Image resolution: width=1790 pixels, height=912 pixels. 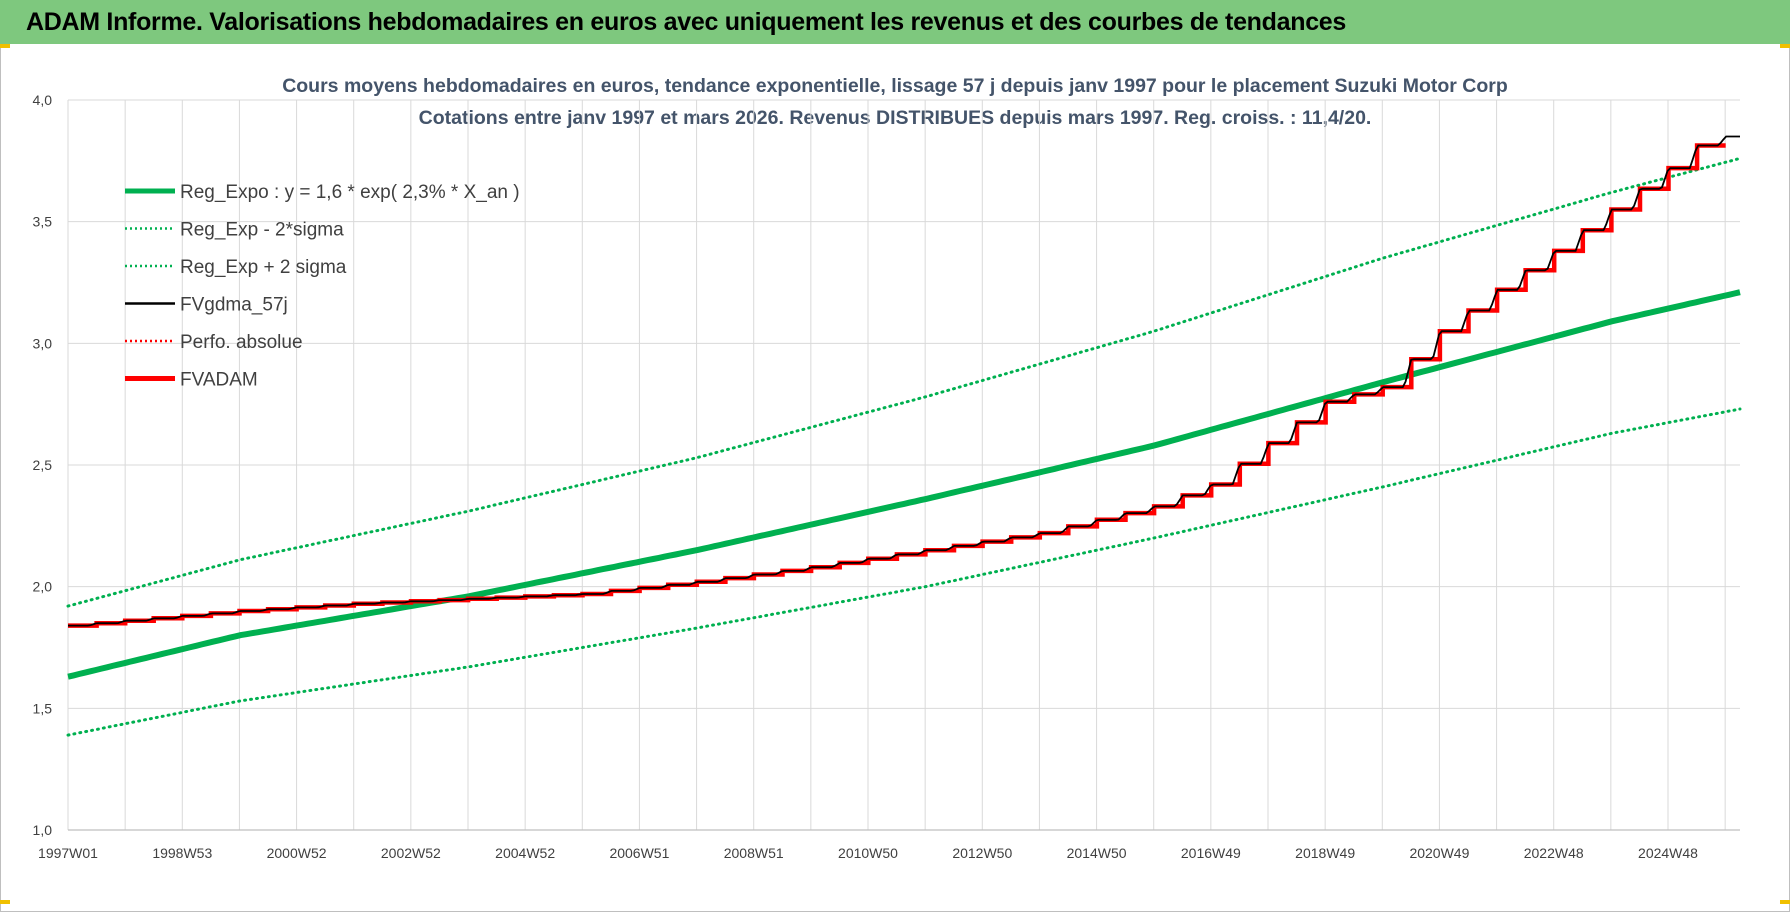 What do you see at coordinates (411, 853) in the screenshot?
I see `x-tick-label: 2002W52` at bounding box center [411, 853].